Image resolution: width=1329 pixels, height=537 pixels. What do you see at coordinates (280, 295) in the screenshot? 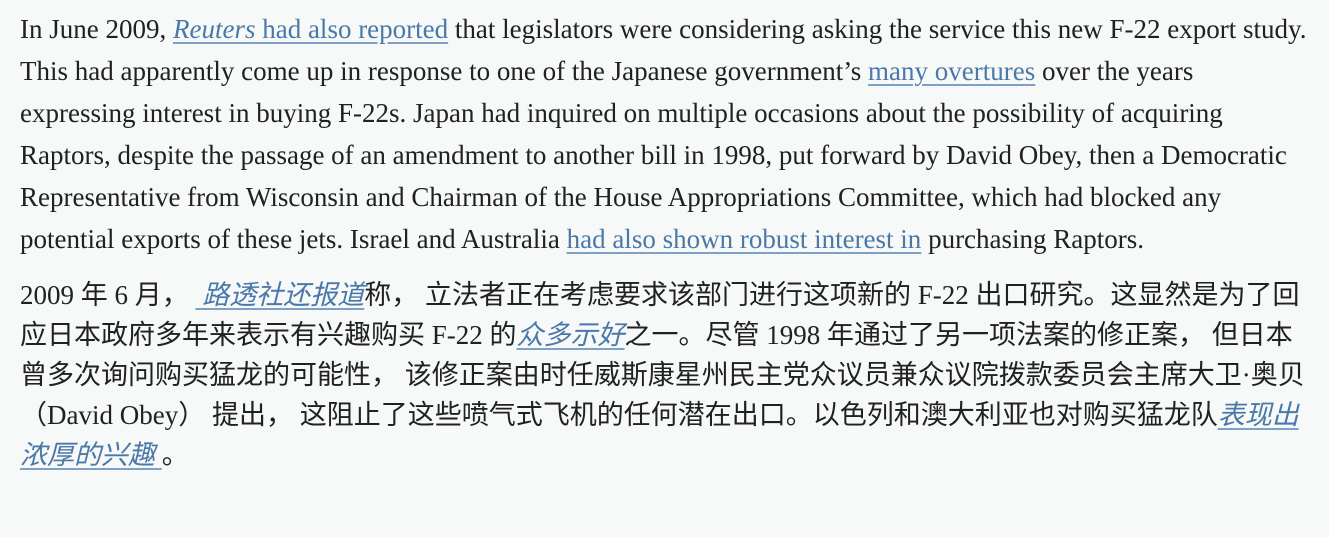
I see `link-reuters-reported-zh: 路透社还报道` at bounding box center [280, 295].